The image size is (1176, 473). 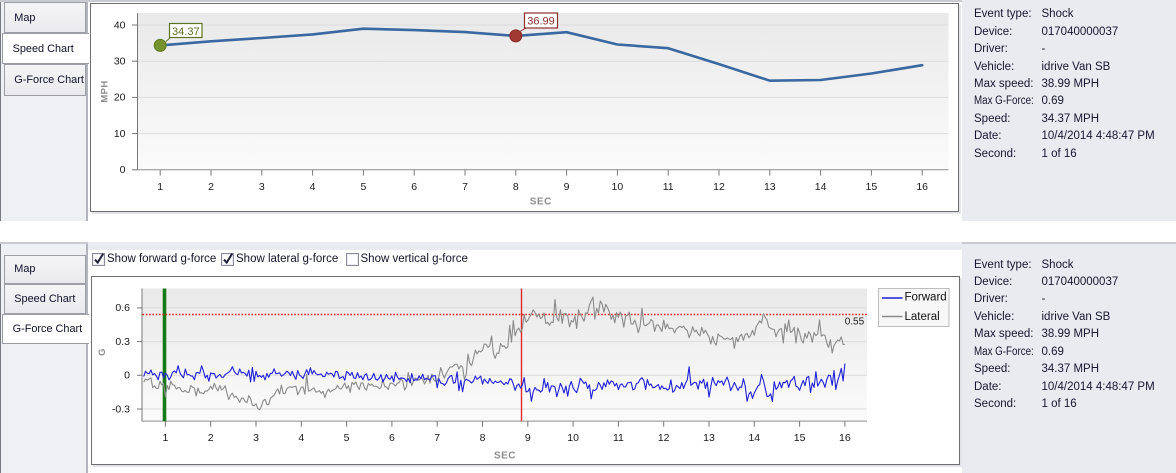 I want to click on svg-text: 0.6, so click(x=122, y=308).